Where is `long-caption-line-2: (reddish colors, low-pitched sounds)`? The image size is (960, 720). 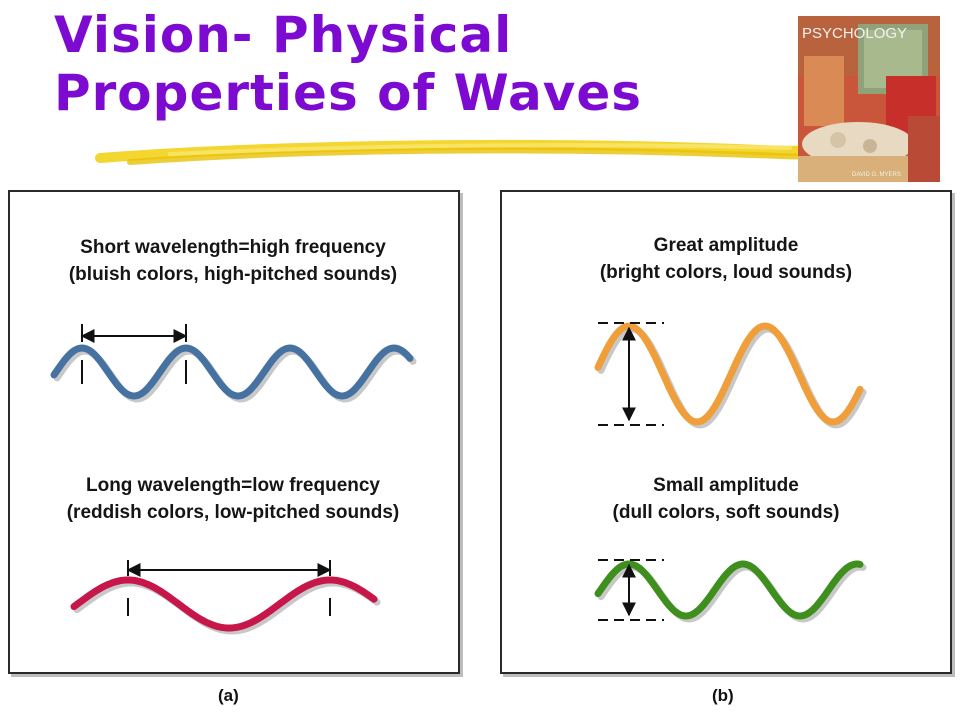
long-caption-line-2: (reddish colors, low-pitched sounds) is located at coordinates (233, 512).